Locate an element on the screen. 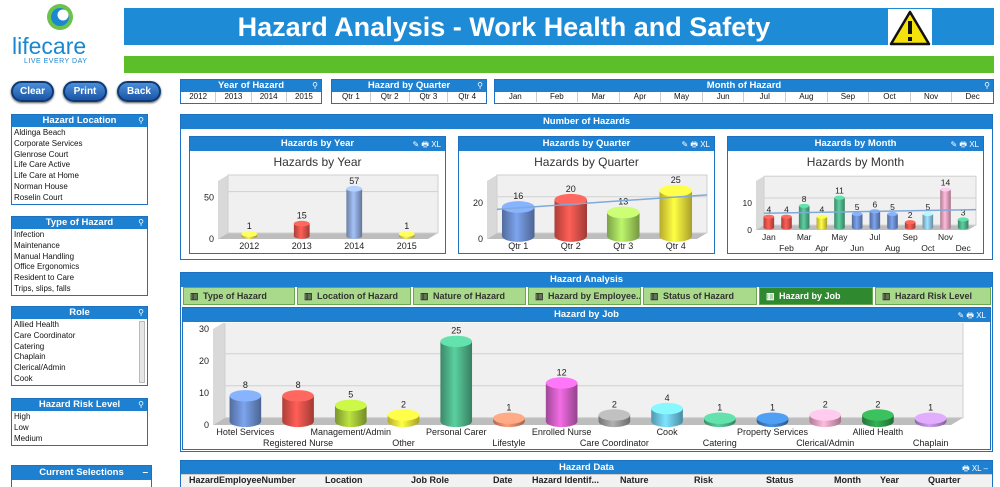  clear-button: Clear is located at coordinates (32, 91).